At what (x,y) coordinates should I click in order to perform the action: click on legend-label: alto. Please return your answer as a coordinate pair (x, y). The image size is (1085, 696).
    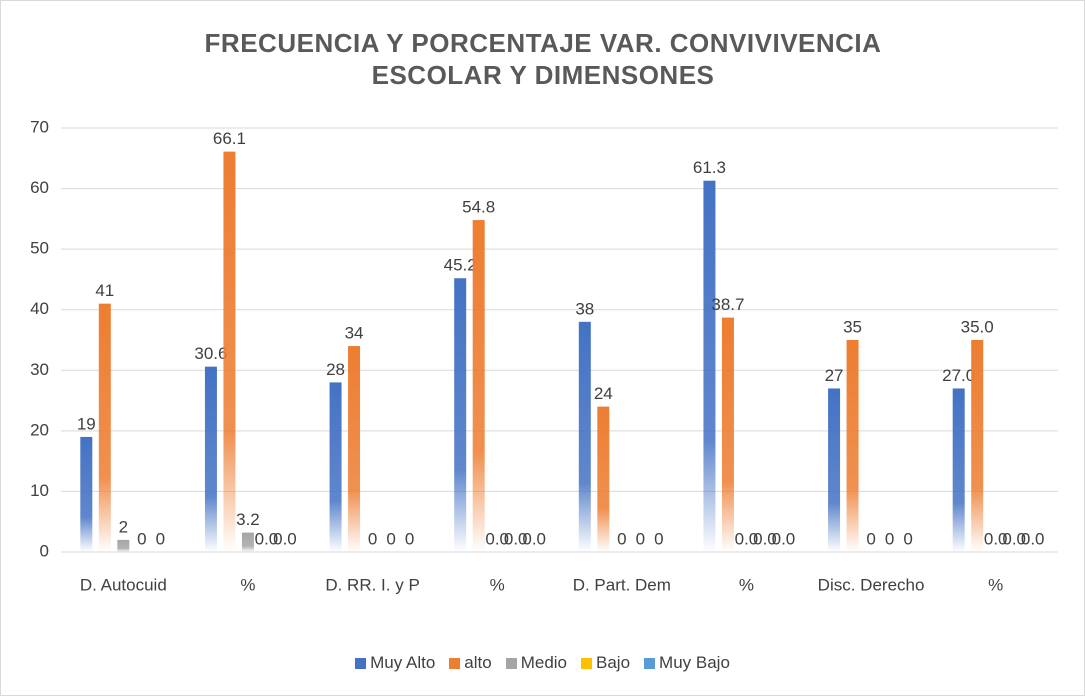
    Looking at the image, I should click on (478, 662).